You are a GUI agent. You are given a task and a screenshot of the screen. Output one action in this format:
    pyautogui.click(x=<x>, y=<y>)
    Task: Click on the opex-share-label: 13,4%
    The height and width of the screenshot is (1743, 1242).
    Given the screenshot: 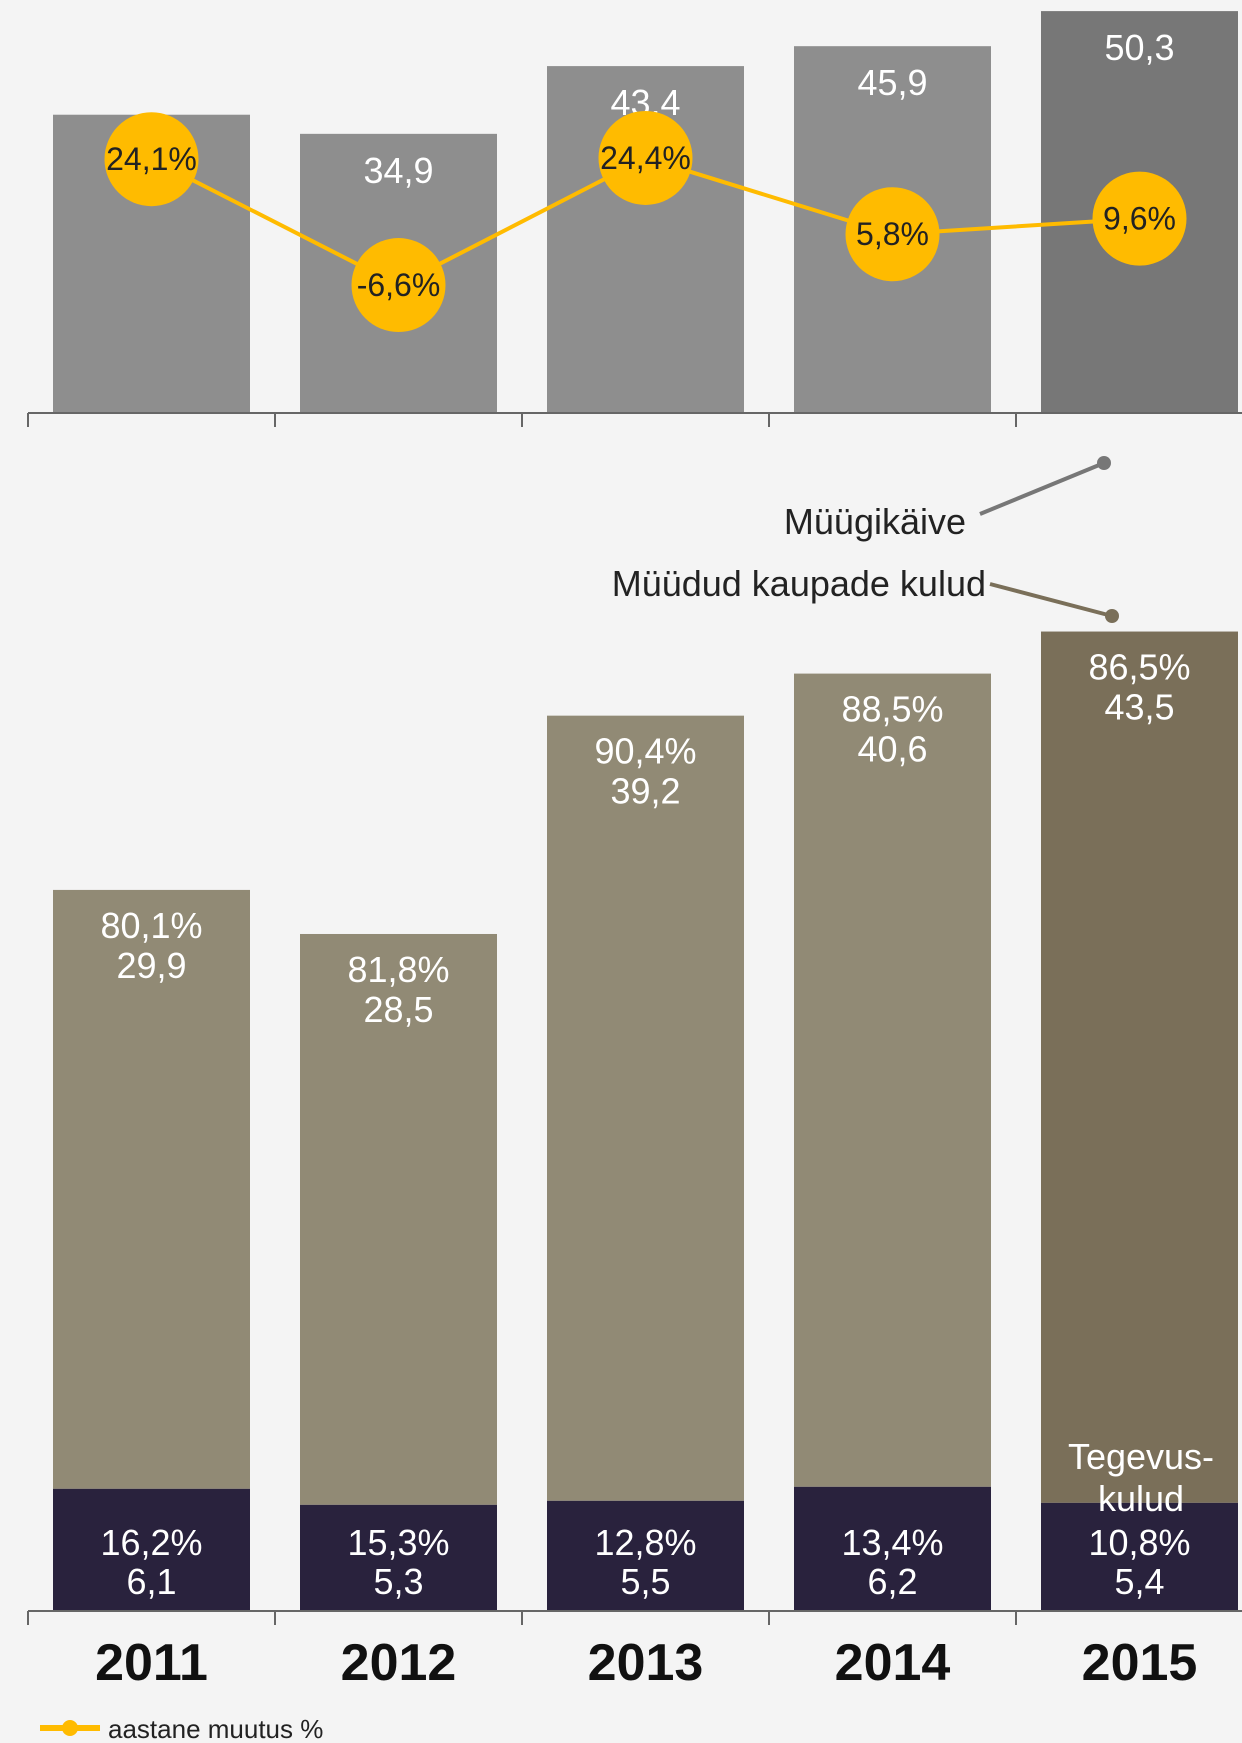 What is the action you would take?
    pyautogui.click(x=892, y=1542)
    